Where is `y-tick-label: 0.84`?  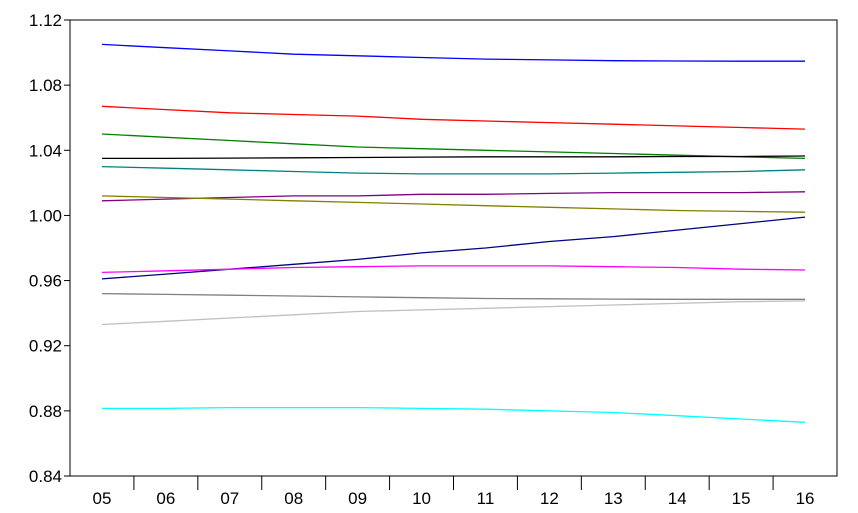
y-tick-label: 0.84 is located at coordinates (45, 476).